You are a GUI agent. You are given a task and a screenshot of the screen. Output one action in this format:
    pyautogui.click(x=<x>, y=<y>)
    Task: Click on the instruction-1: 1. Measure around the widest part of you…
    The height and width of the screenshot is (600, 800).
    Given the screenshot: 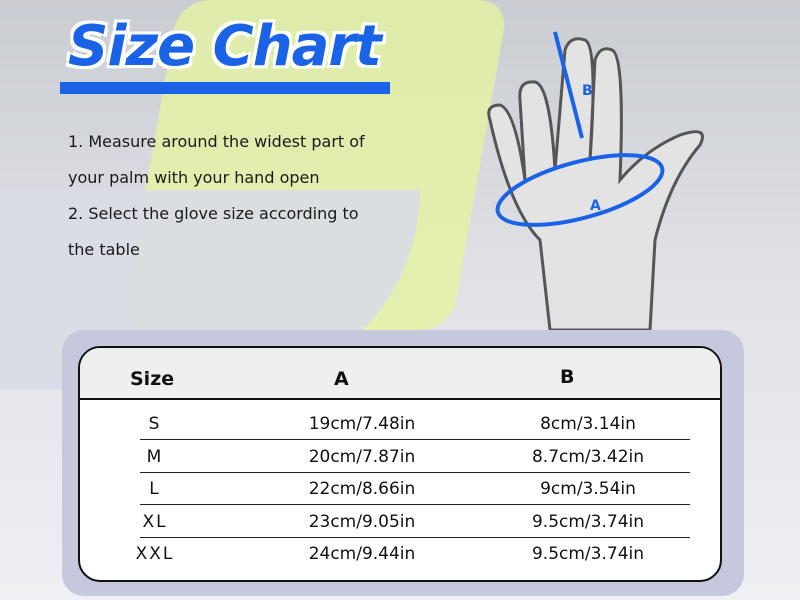 What is the action you would take?
    pyautogui.click(x=216, y=159)
    